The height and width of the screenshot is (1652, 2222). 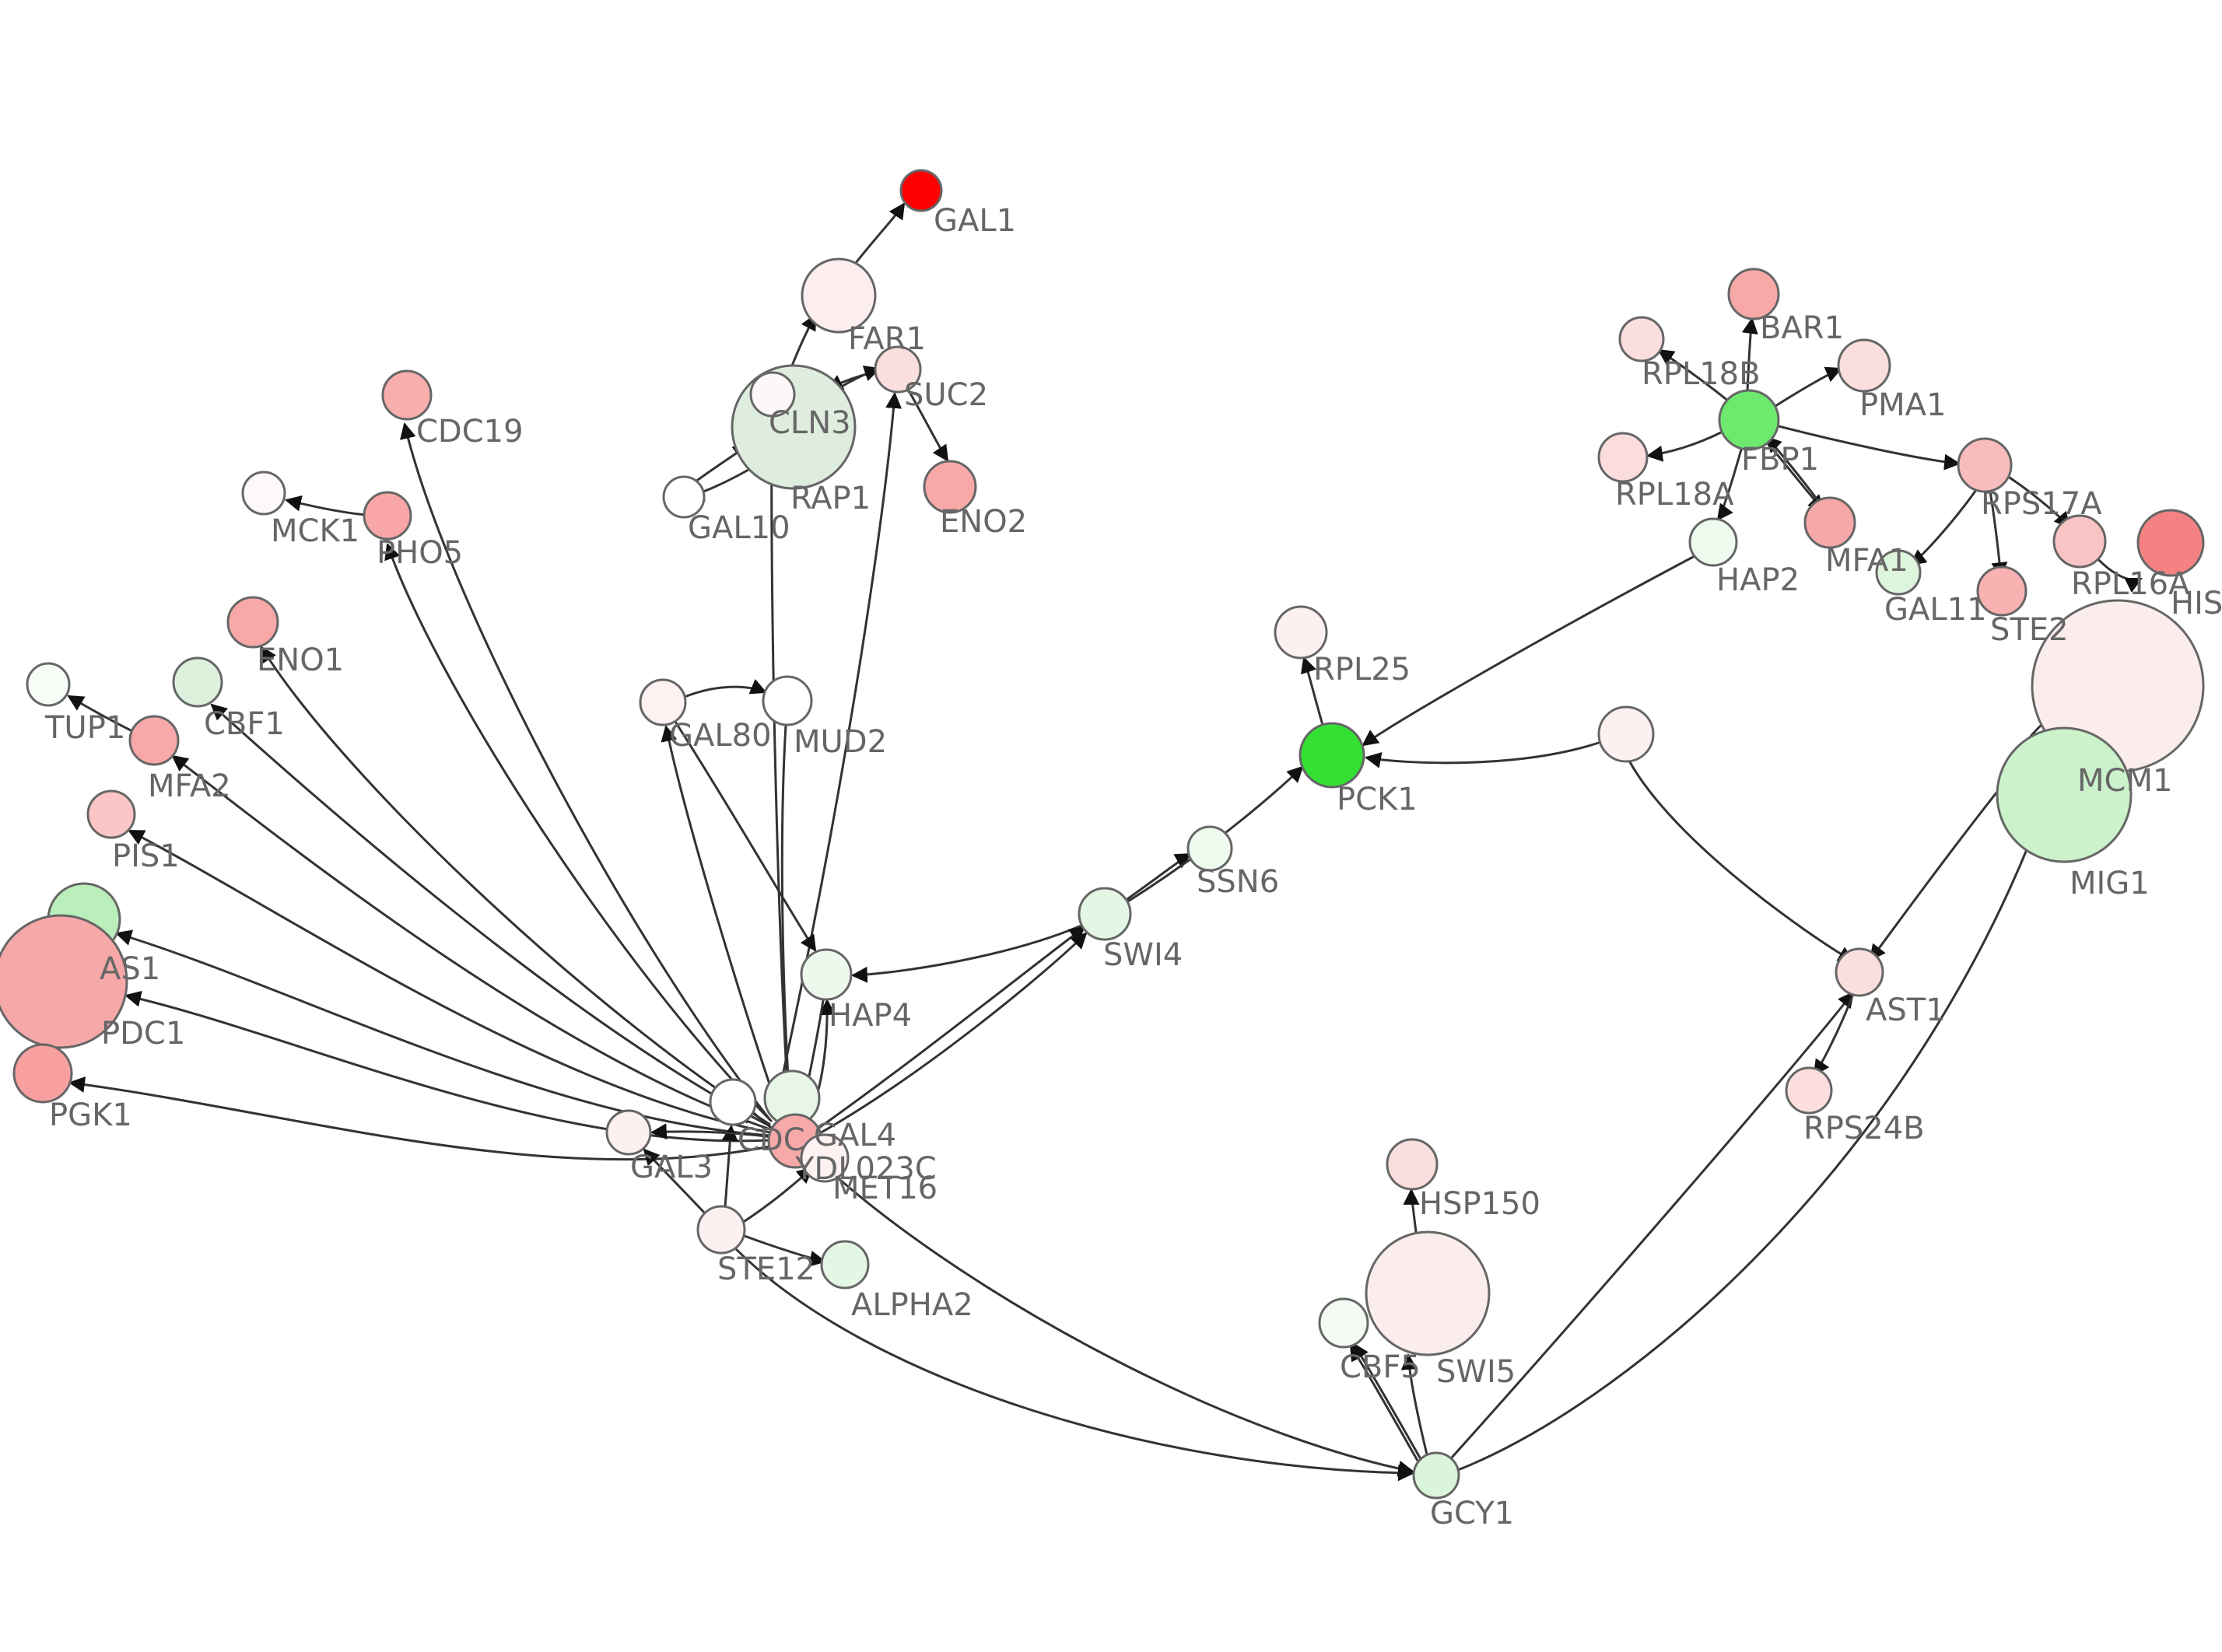 What do you see at coordinates (1483, 754) in the screenshot?
I see `edge-NODEUP-to-PCK1` at bounding box center [1483, 754].